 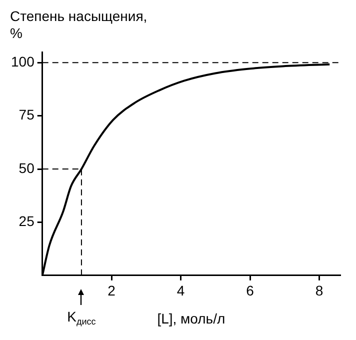 What do you see at coordinates (250, 290) in the screenshot?
I see `x-tick-label: 6` at bounding box center [250, 290].